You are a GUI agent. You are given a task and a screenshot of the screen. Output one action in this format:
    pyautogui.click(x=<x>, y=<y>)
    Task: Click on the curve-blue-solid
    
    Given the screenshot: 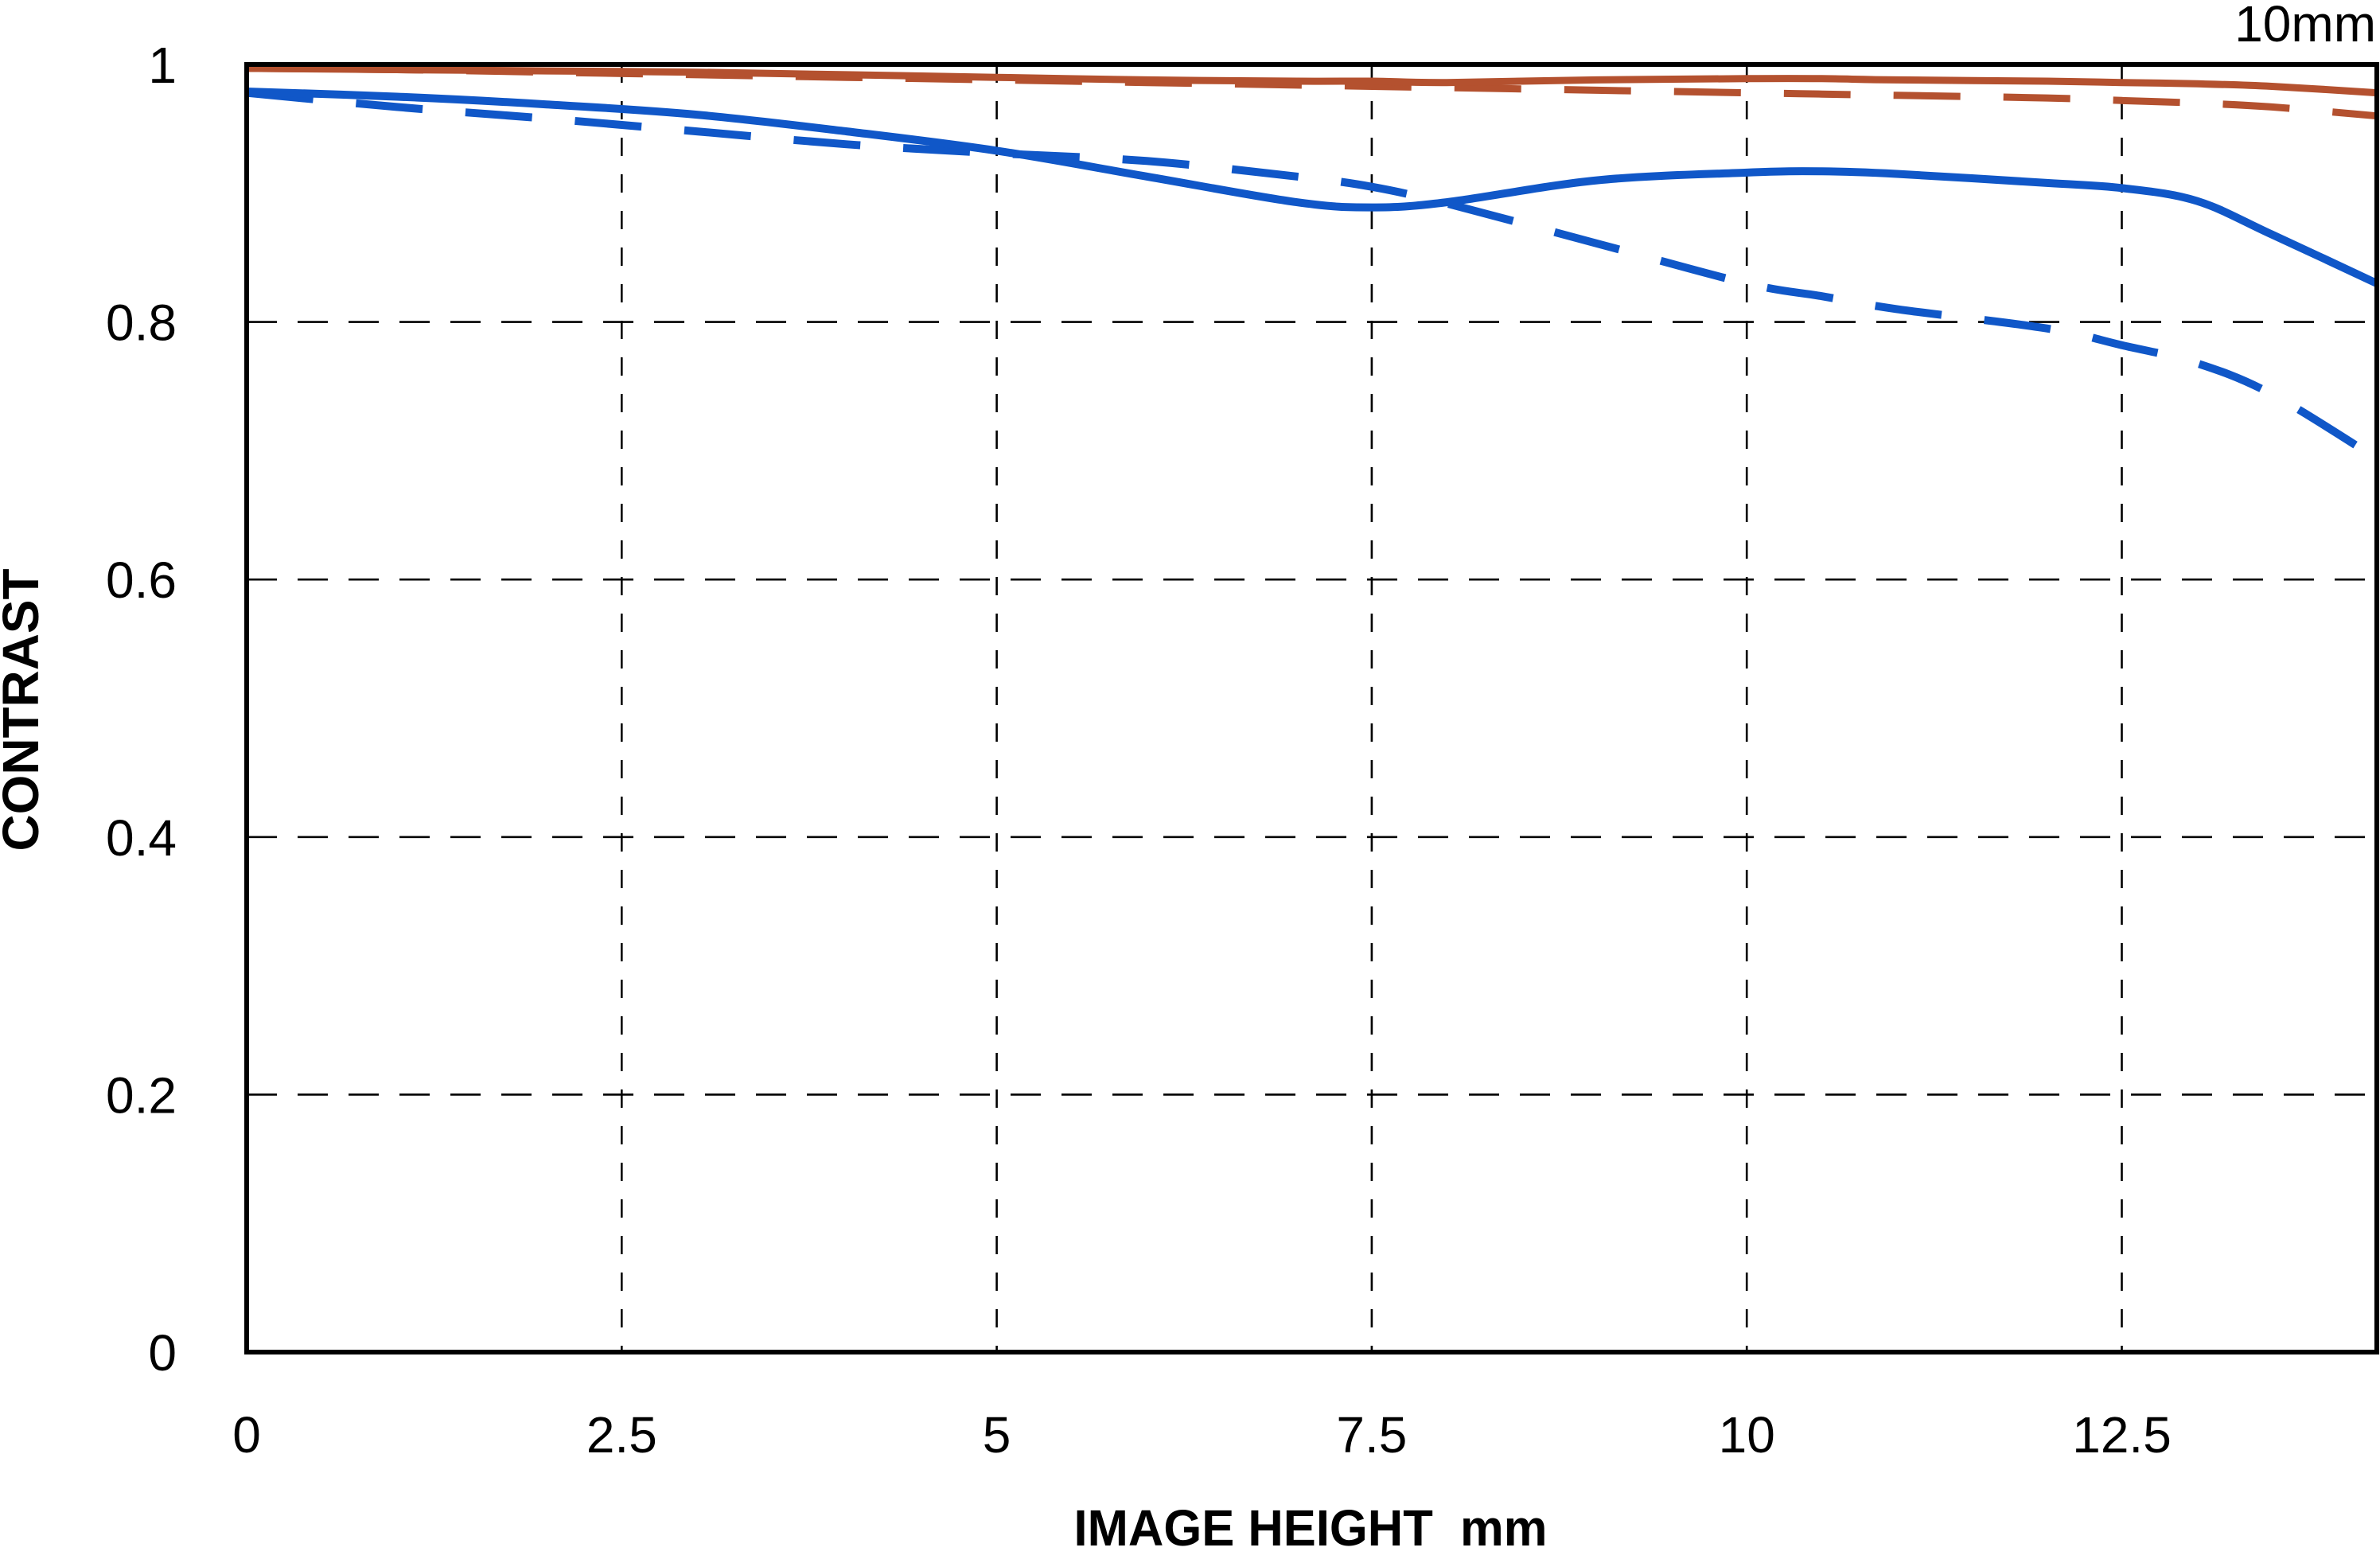 What is the action you would take?
    pyautogui.click(x=1312, y=187)
    